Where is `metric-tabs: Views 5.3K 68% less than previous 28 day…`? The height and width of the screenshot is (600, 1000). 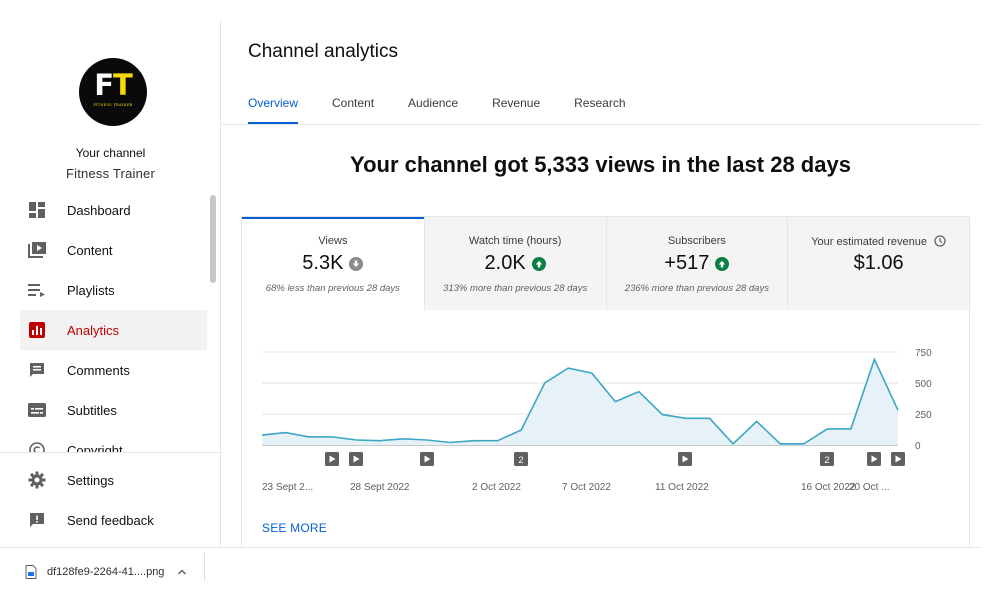
metric-tabs: Views 5.3K 68% less than previous 28 day… is located at coordinates (605, 263).